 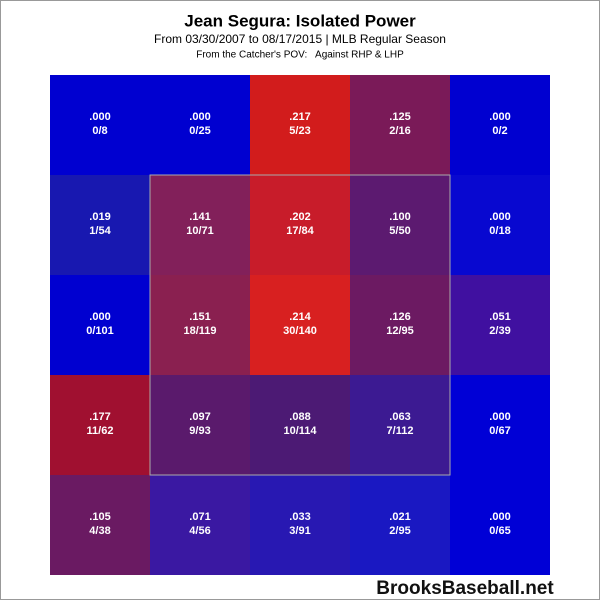 What do you see at coordinates (400, 431) in the screenshot?
I see `cell-count-label: 7/112` at bounding box center [400, 431].